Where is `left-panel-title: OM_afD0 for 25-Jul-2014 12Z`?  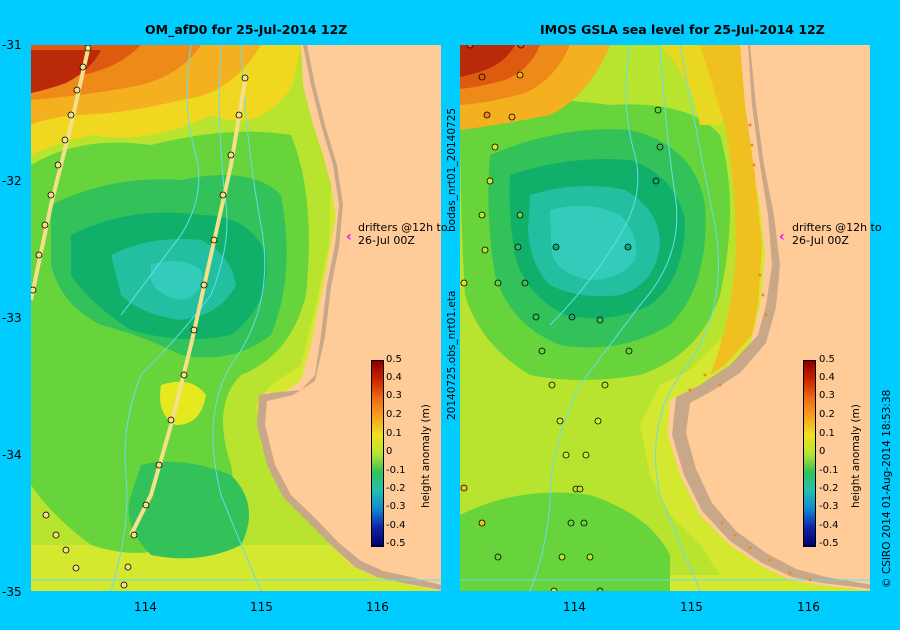
left-panel-title: OM_afD0 for 25-Jul-2014 12Z is located at coordinates (246, 29).